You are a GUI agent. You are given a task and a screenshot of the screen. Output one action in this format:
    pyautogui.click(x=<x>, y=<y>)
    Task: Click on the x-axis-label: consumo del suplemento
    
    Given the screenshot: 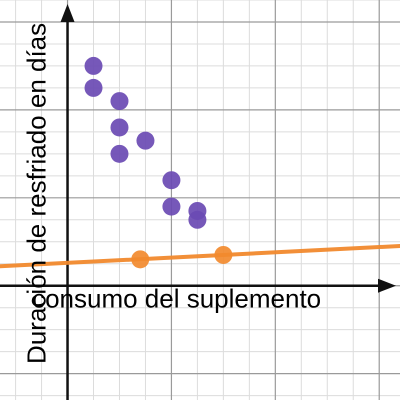 What is the action you would take?
    pyautogui.click(x=176, y=299)
    